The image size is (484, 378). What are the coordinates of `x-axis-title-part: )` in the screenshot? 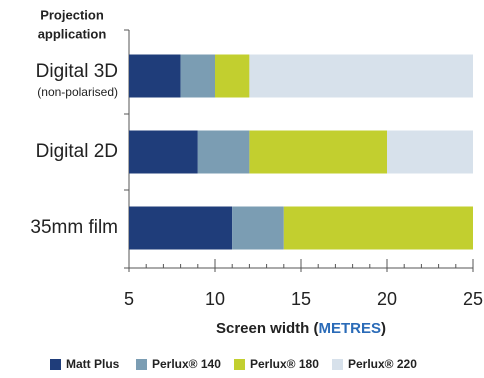 It's located at (383, 328).